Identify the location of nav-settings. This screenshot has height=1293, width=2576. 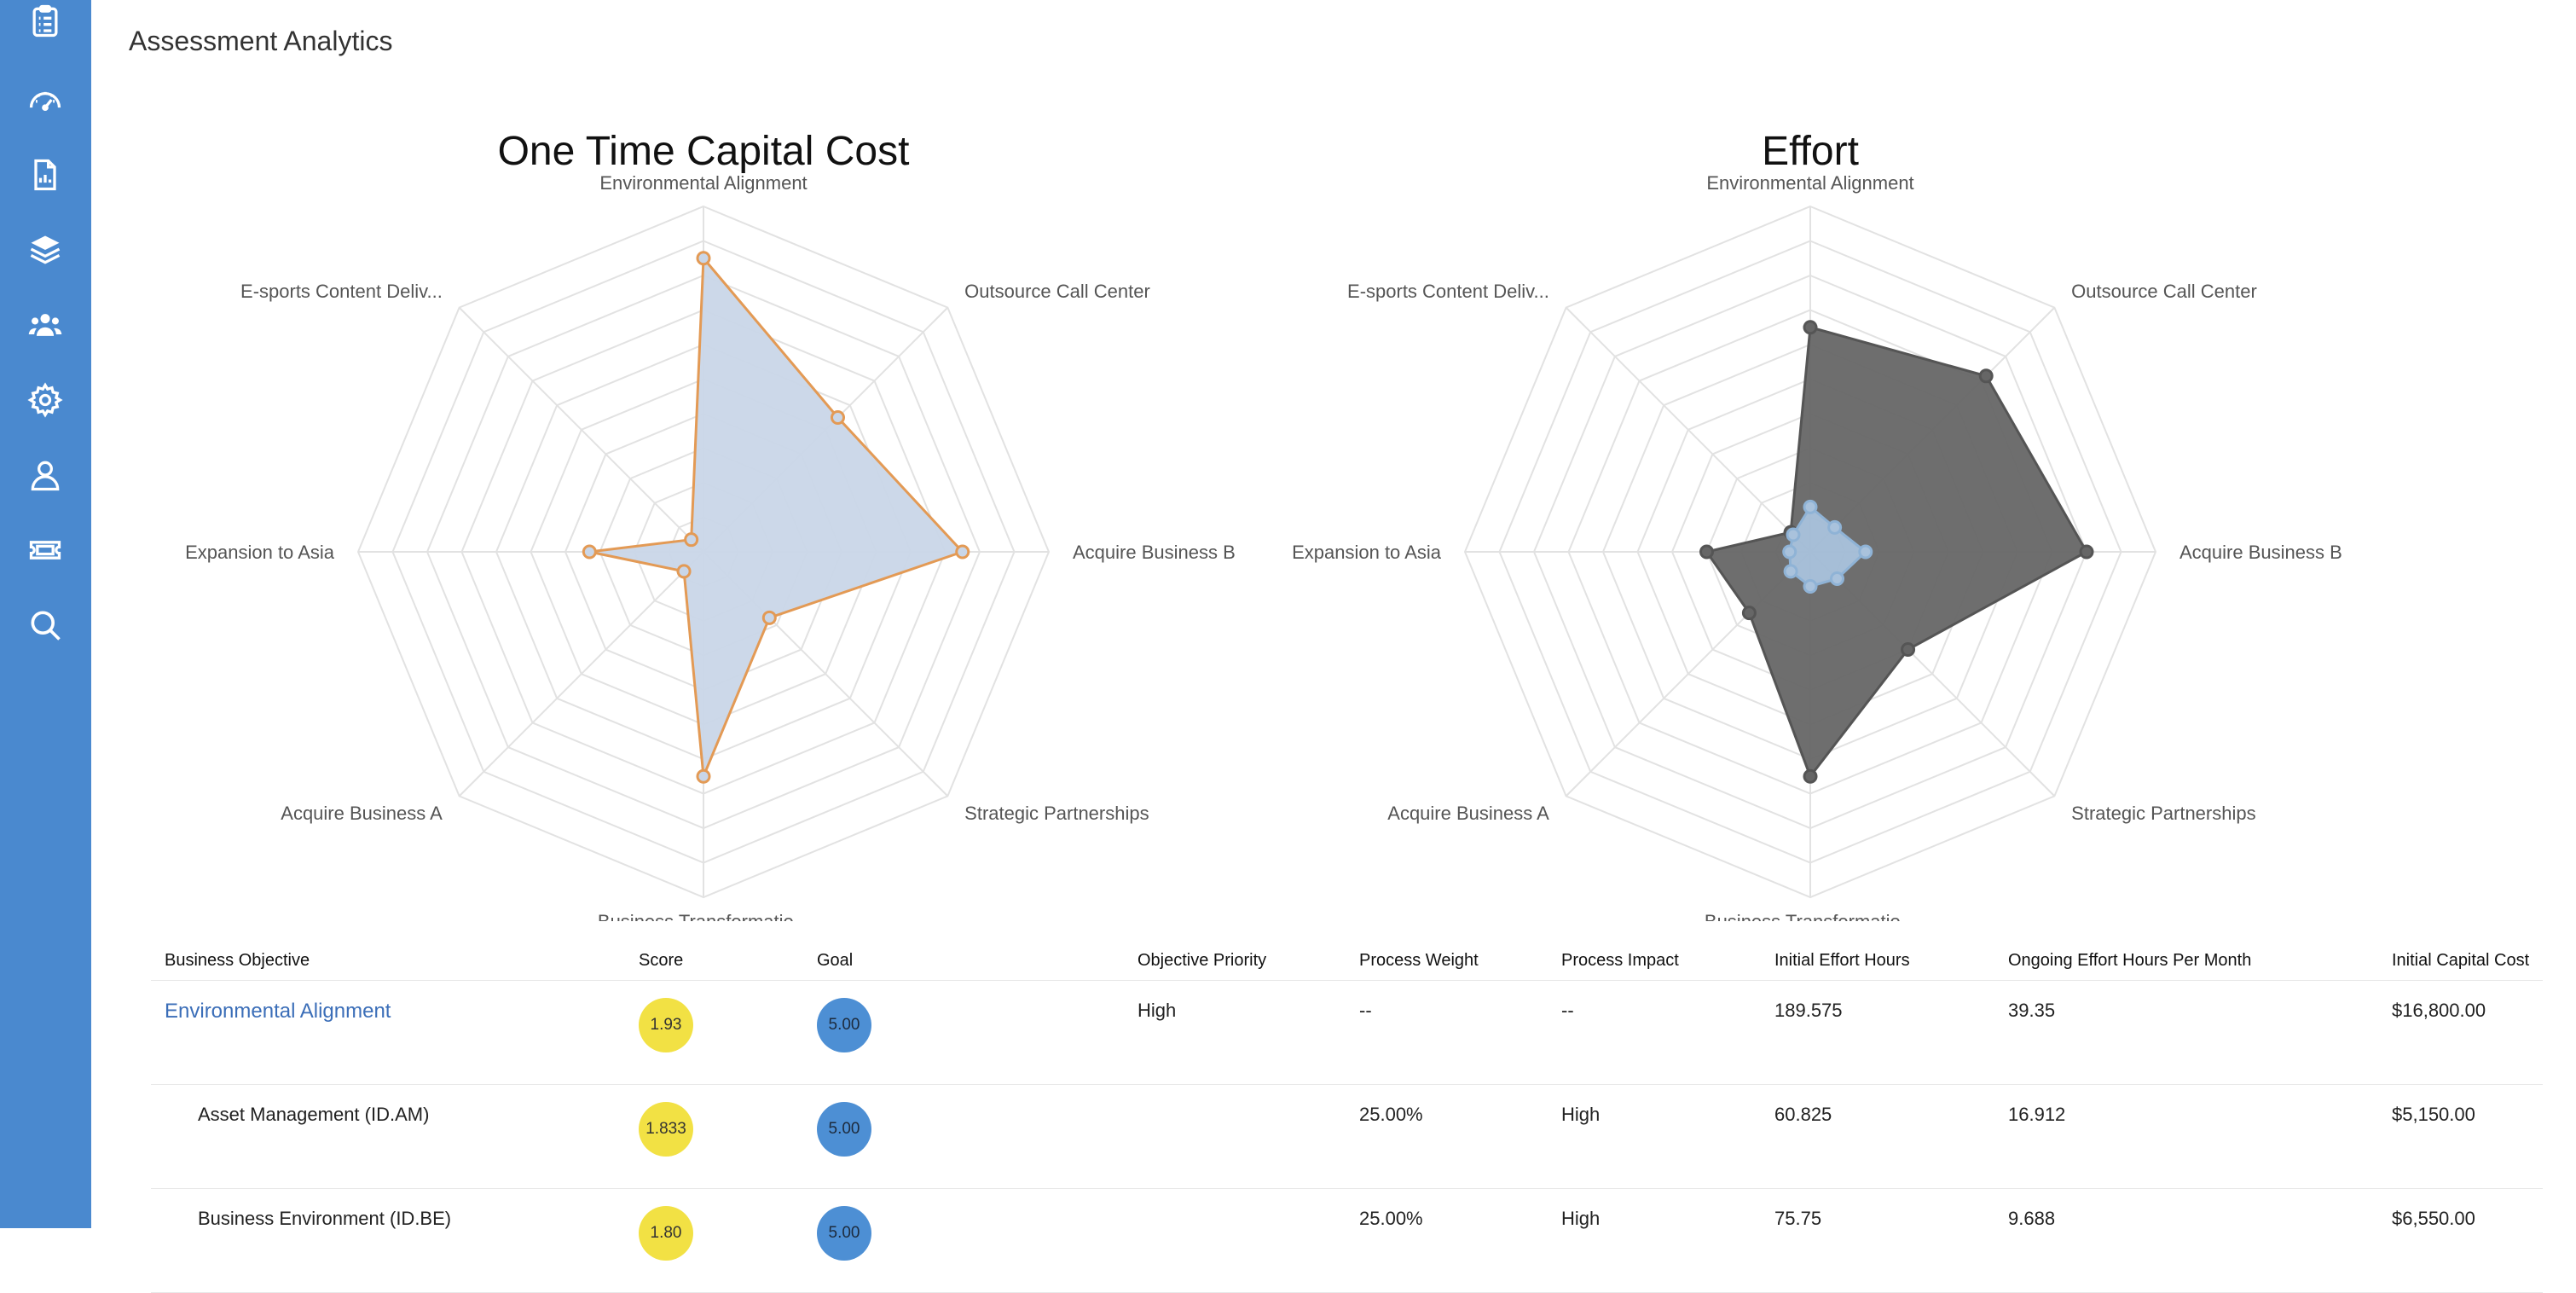
(45, 400).